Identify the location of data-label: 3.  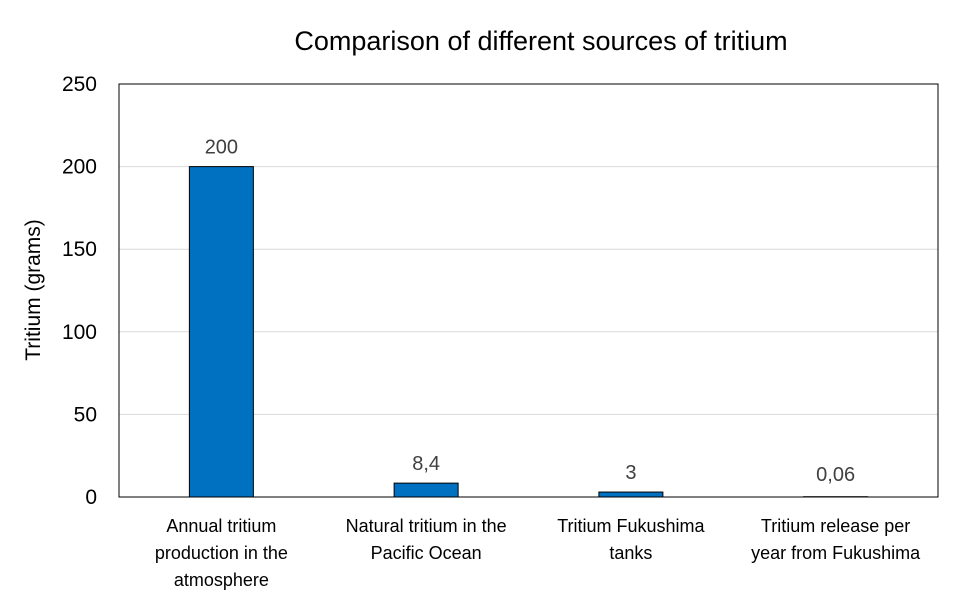
(630, 473).